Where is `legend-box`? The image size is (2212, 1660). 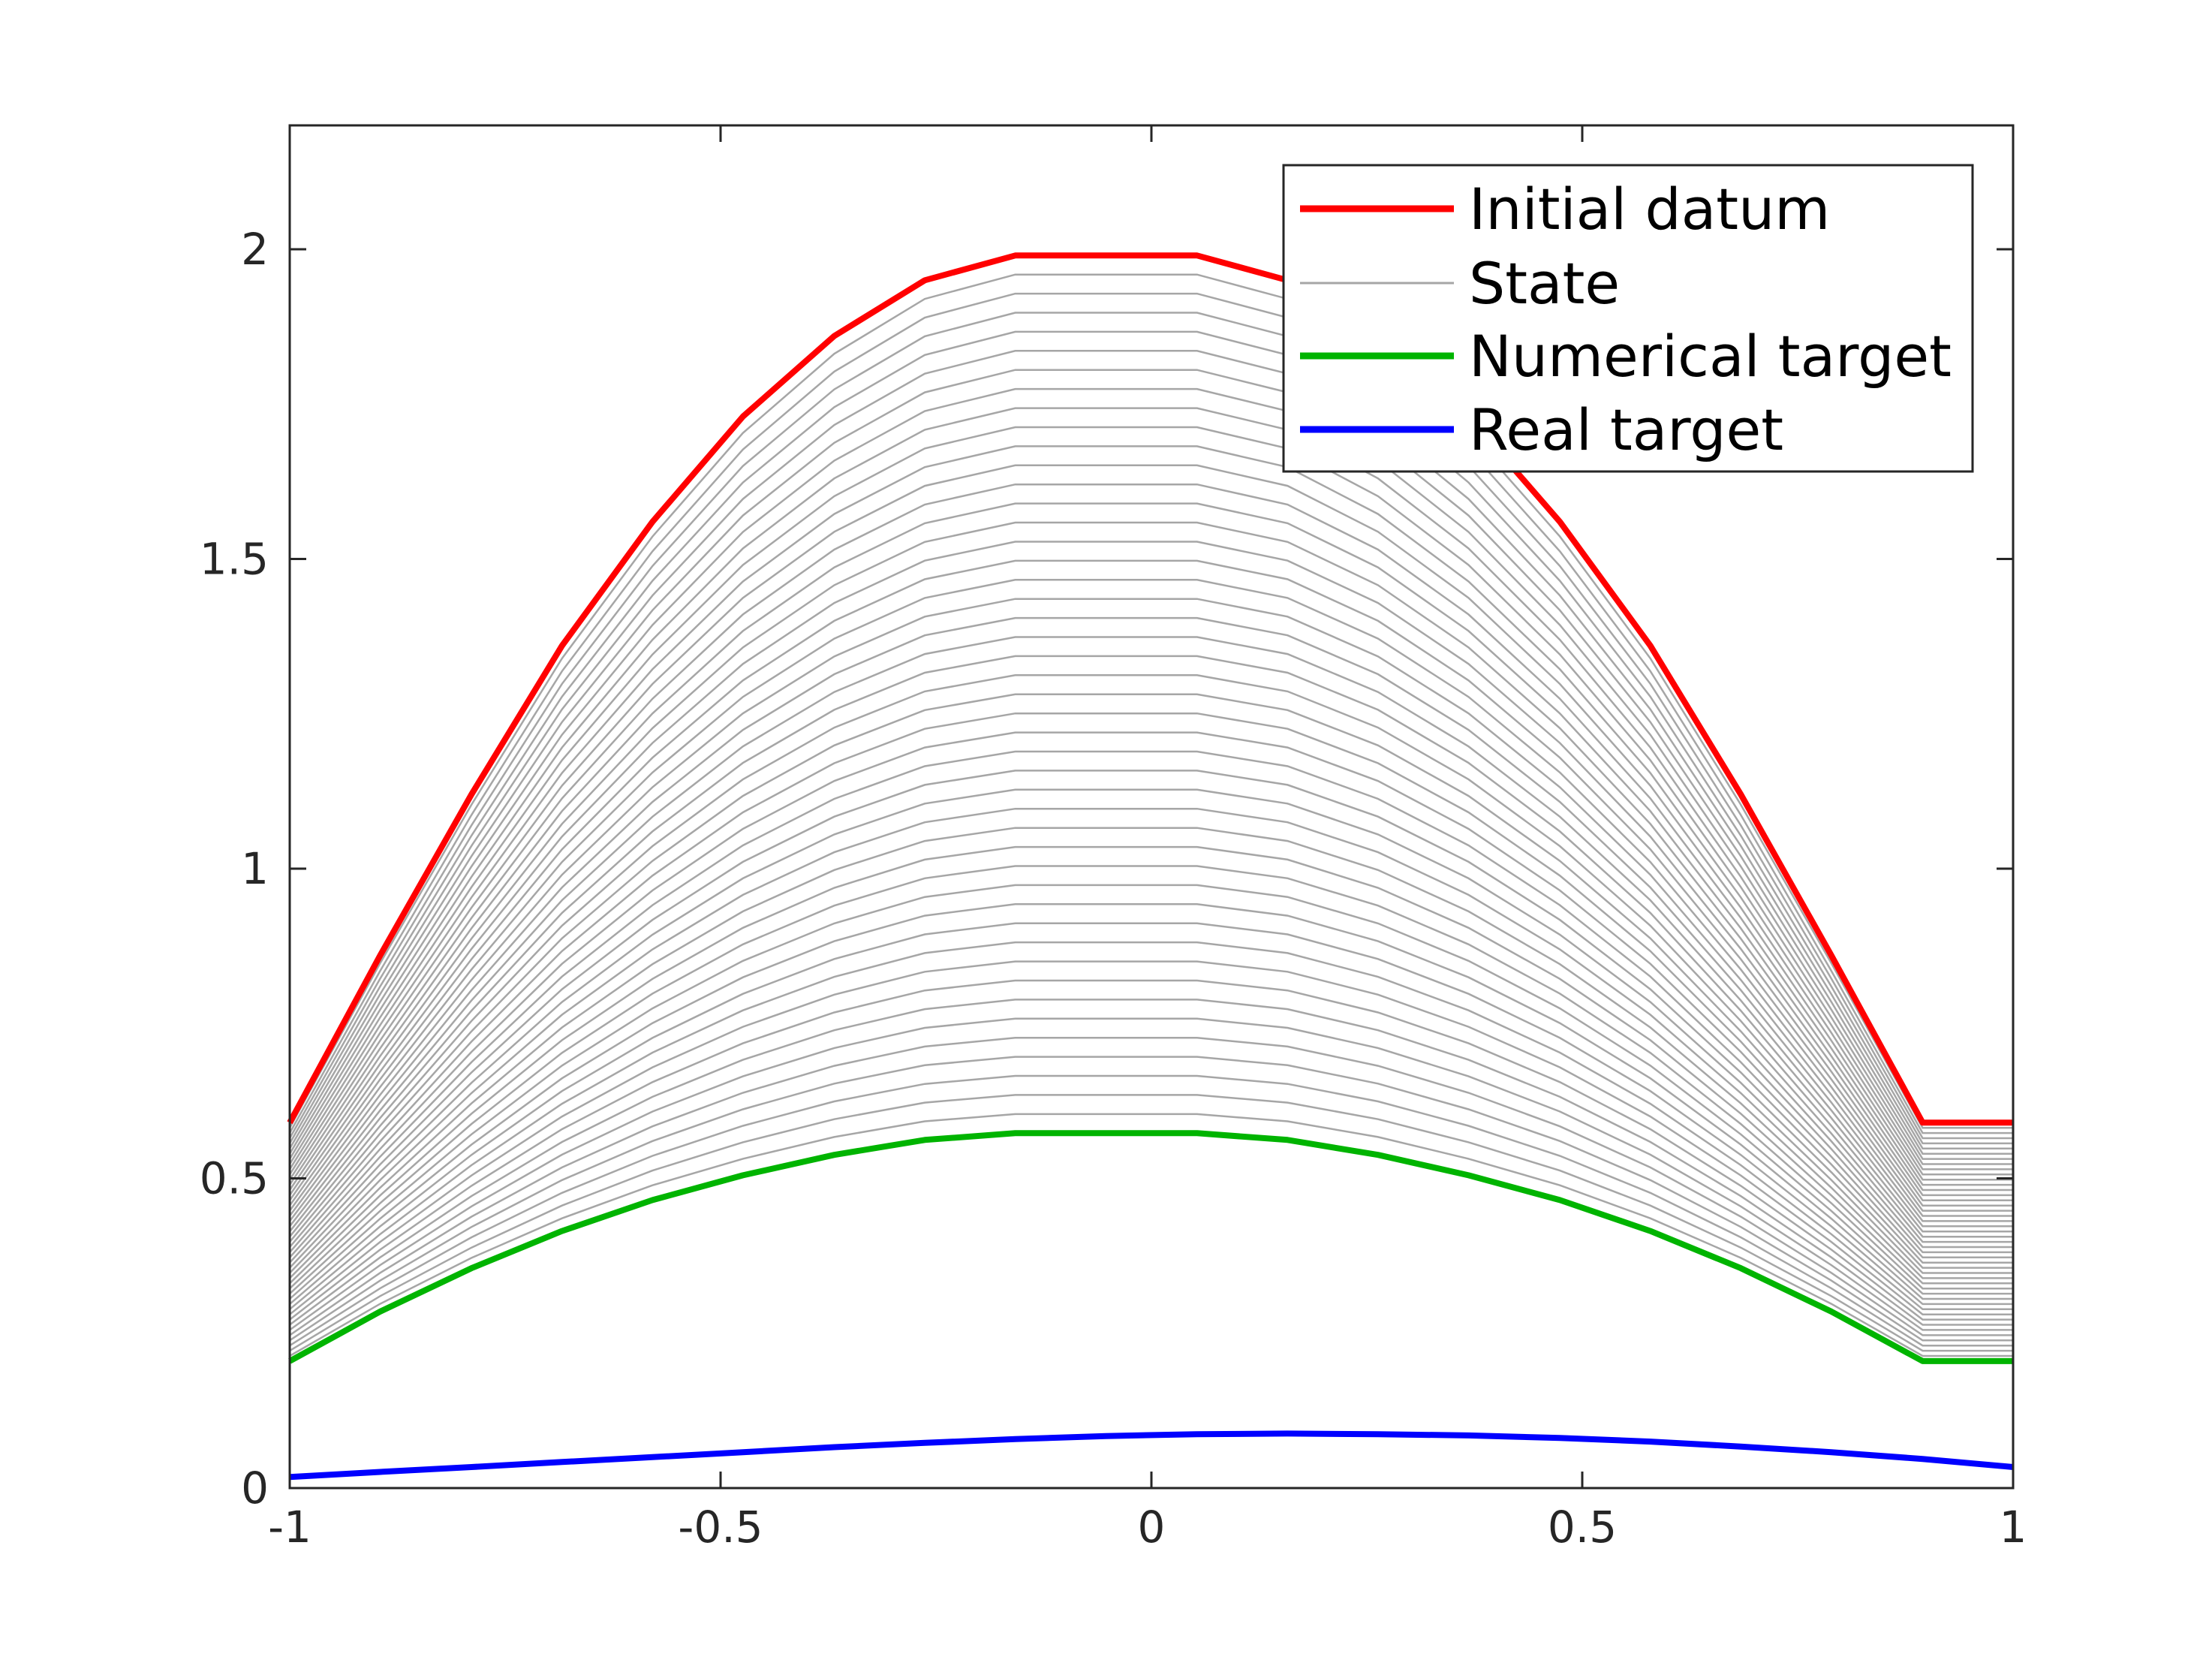
legend-box is located at coordinates (1628, 318).